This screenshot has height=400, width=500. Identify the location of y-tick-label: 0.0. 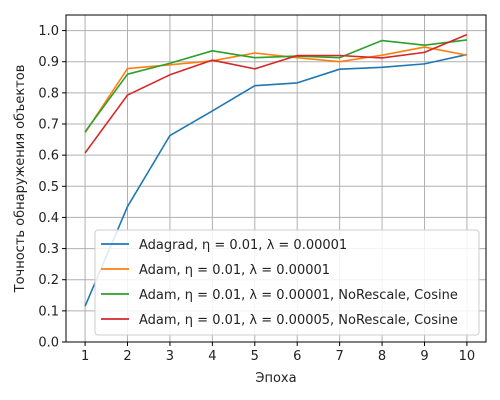
(48, 343).